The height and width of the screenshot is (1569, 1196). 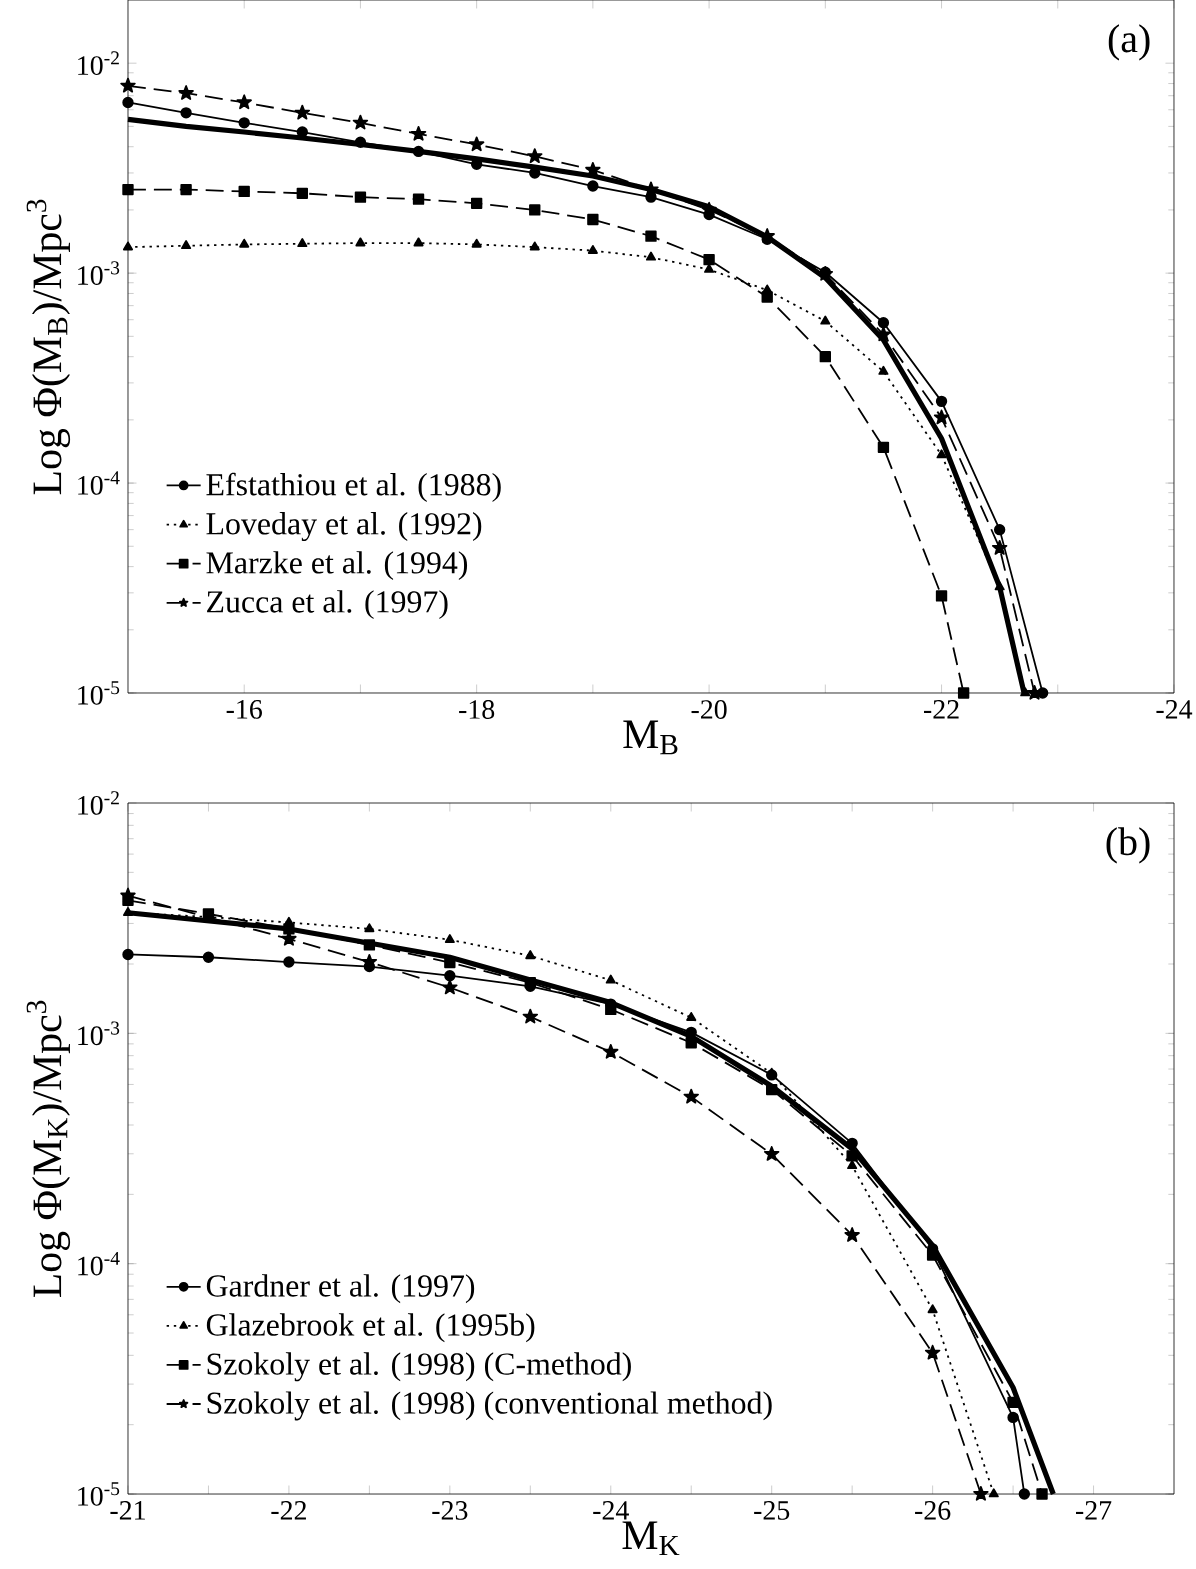 I want to click on legend-label: Zucca et al. (1997), so click(x=327, y=605).